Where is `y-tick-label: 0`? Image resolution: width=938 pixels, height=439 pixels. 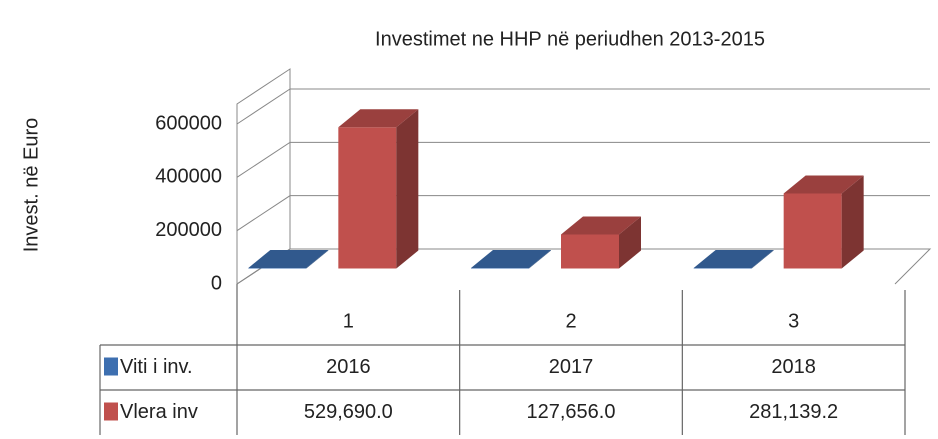 y-tick-label: 0 is located at coordinates (216, 283).